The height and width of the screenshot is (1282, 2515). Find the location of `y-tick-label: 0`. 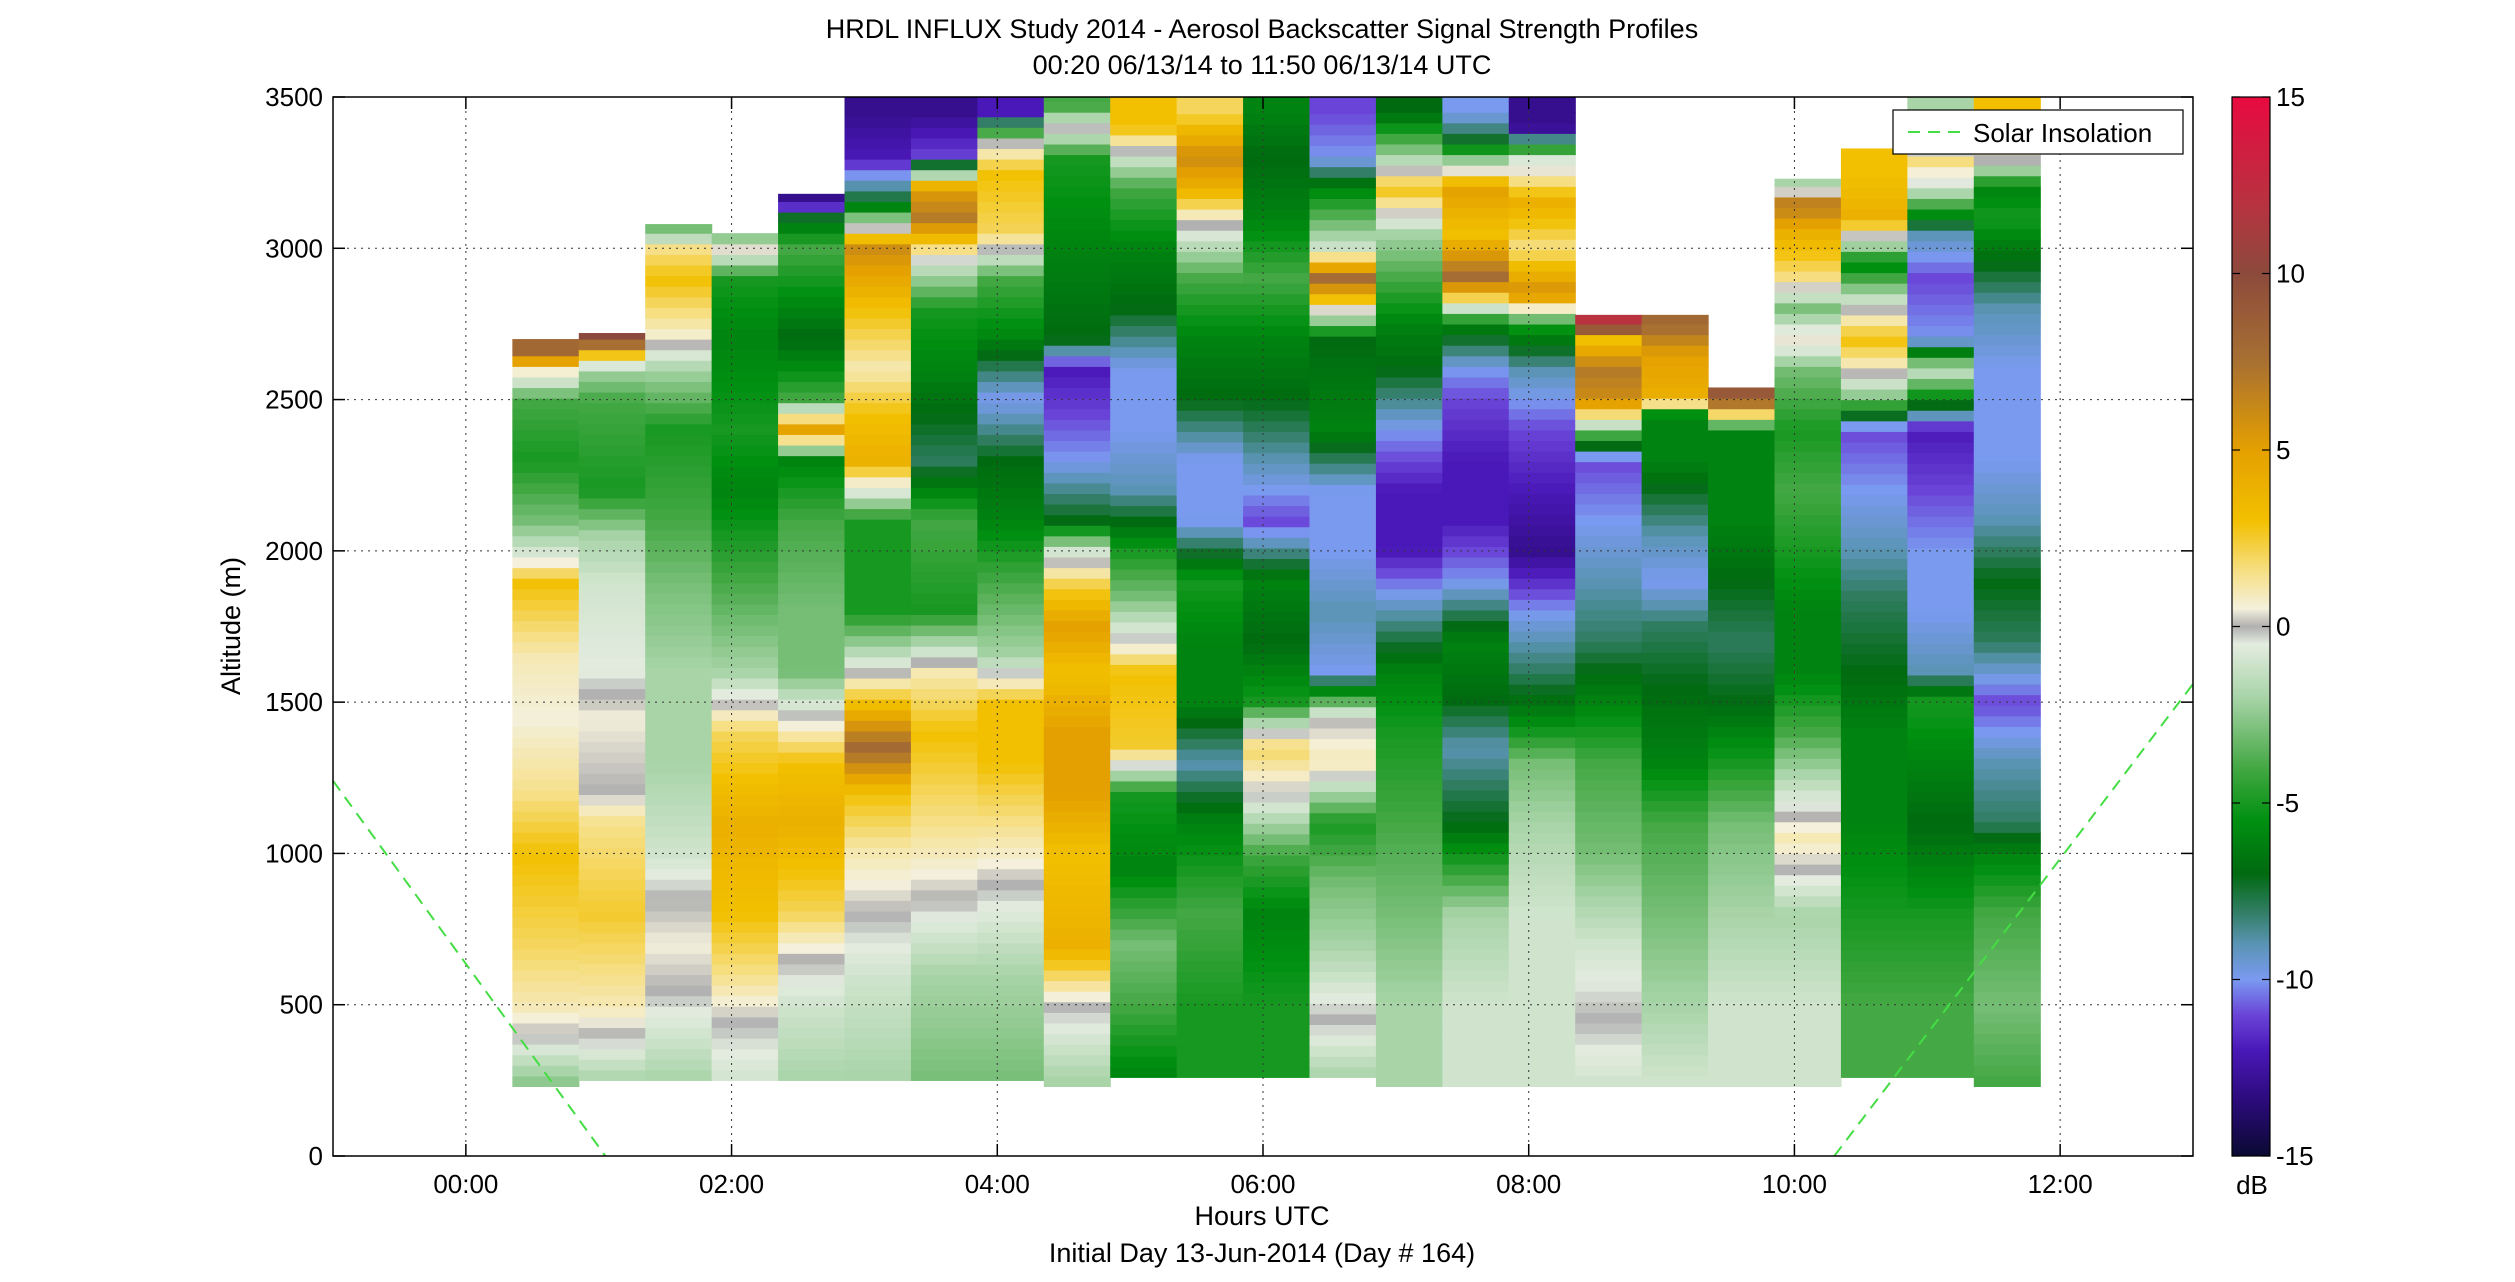

y-tick-label: 0 is located at coordinates (316, 1156).